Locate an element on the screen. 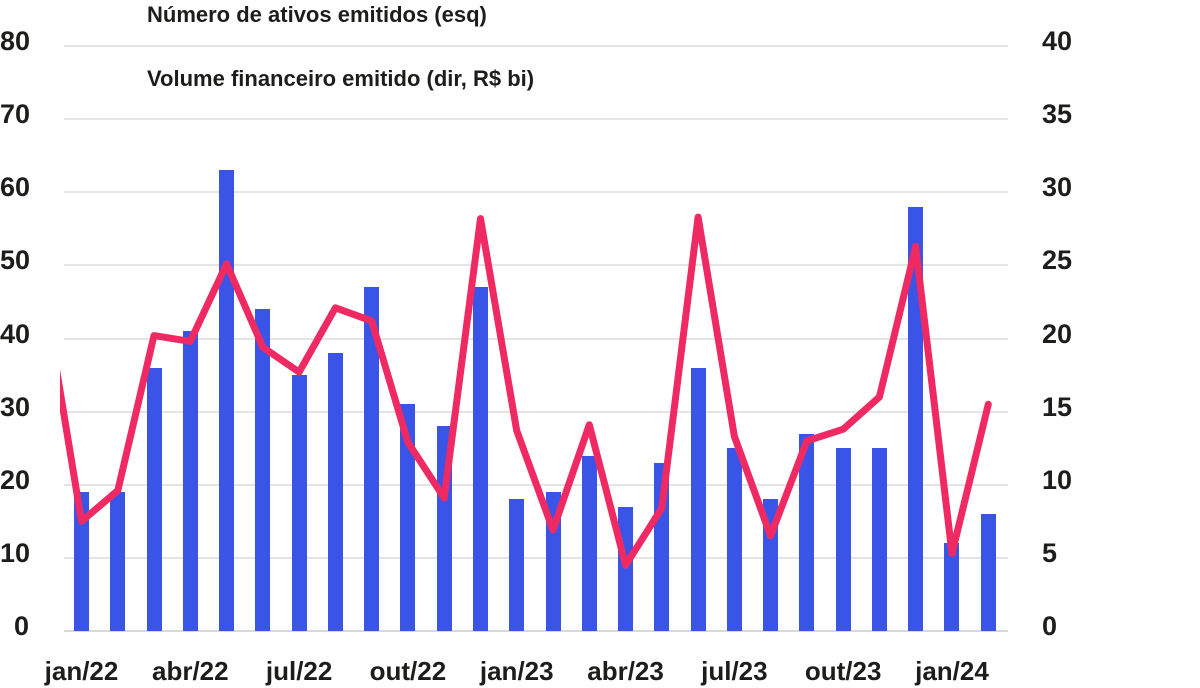  left-axis-tick-label: 70 is located at coordinates (15, 114).